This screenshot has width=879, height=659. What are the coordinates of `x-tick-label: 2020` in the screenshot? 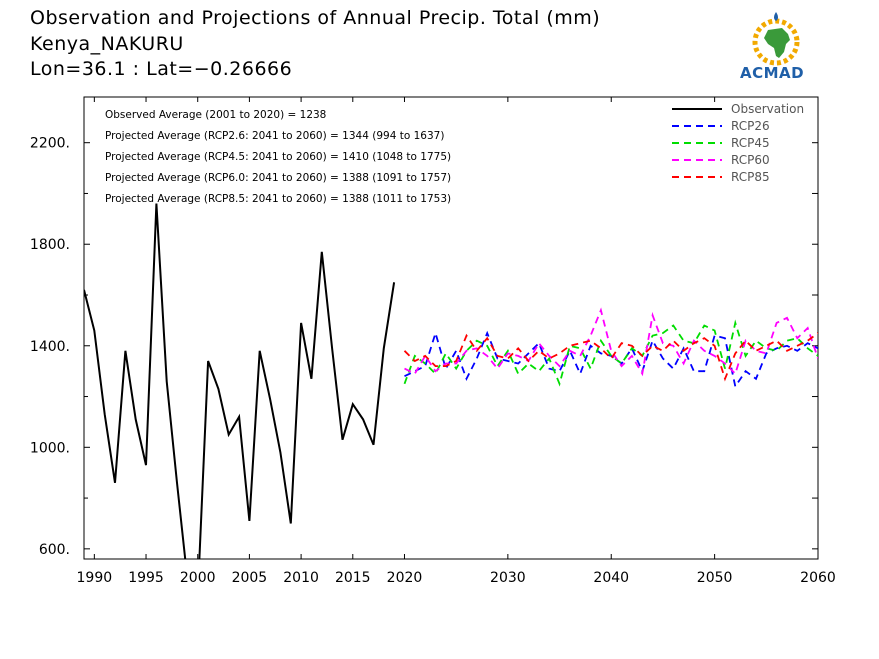 It's located at (405, 578).